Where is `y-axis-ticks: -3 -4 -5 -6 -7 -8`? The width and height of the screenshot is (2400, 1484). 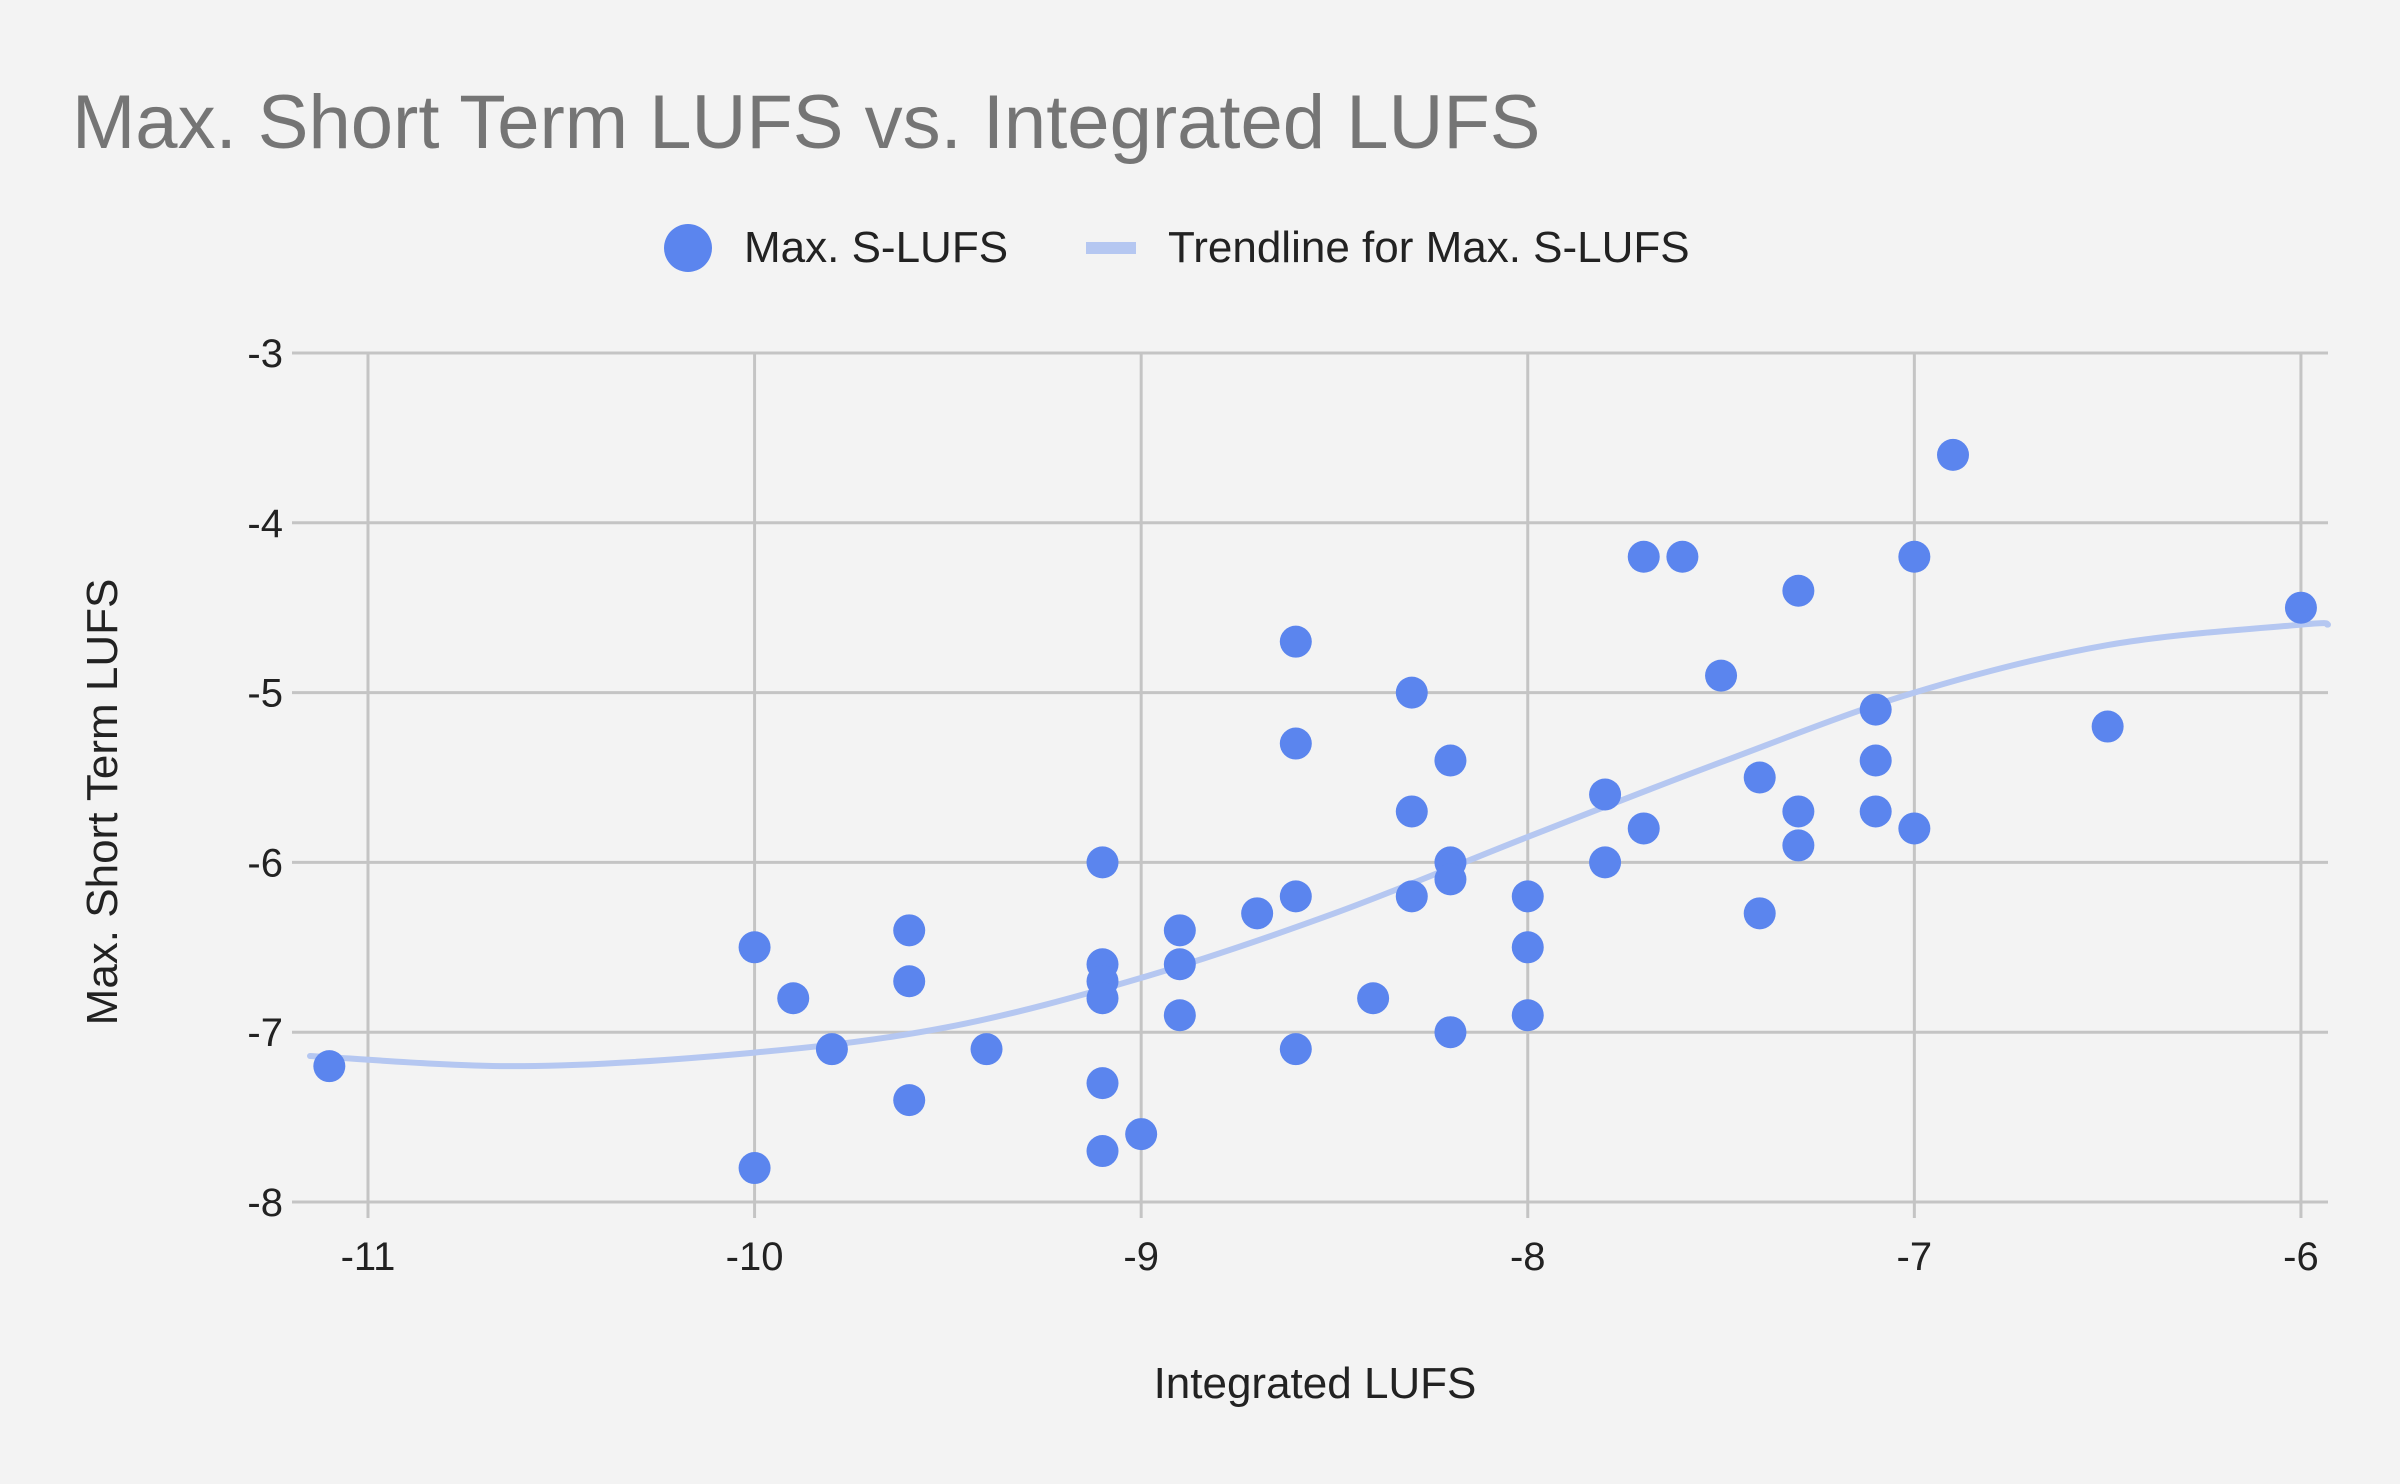
y-axis-ticks: -3 -4 -5 -6 -7 -8 is located at coordinates (265, 778).